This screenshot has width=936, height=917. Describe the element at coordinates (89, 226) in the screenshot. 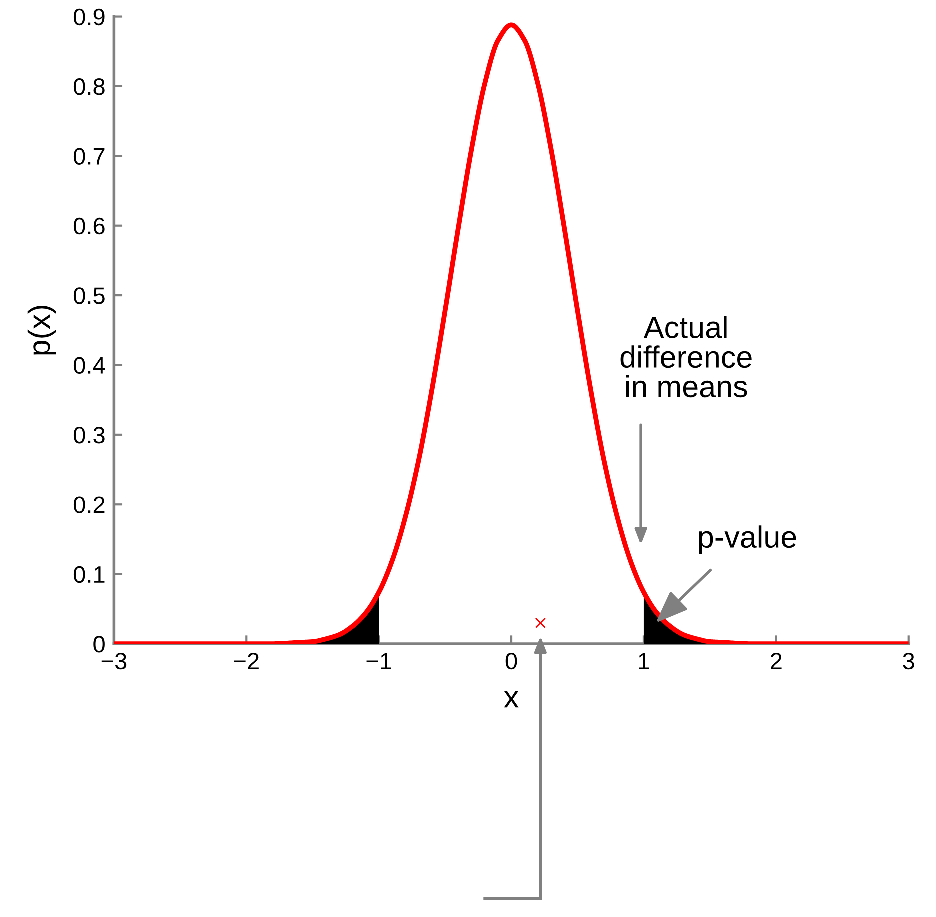

I see `y-tick-label: 0.6` at that location.